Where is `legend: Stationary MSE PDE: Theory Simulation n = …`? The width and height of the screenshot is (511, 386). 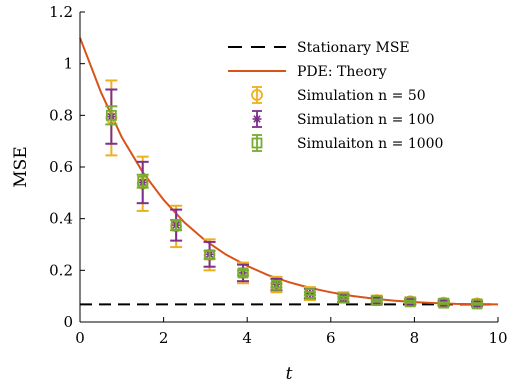 legend: Stationary MSE PDE: Theory Simulation n = … is located at coordinates (335, 96).